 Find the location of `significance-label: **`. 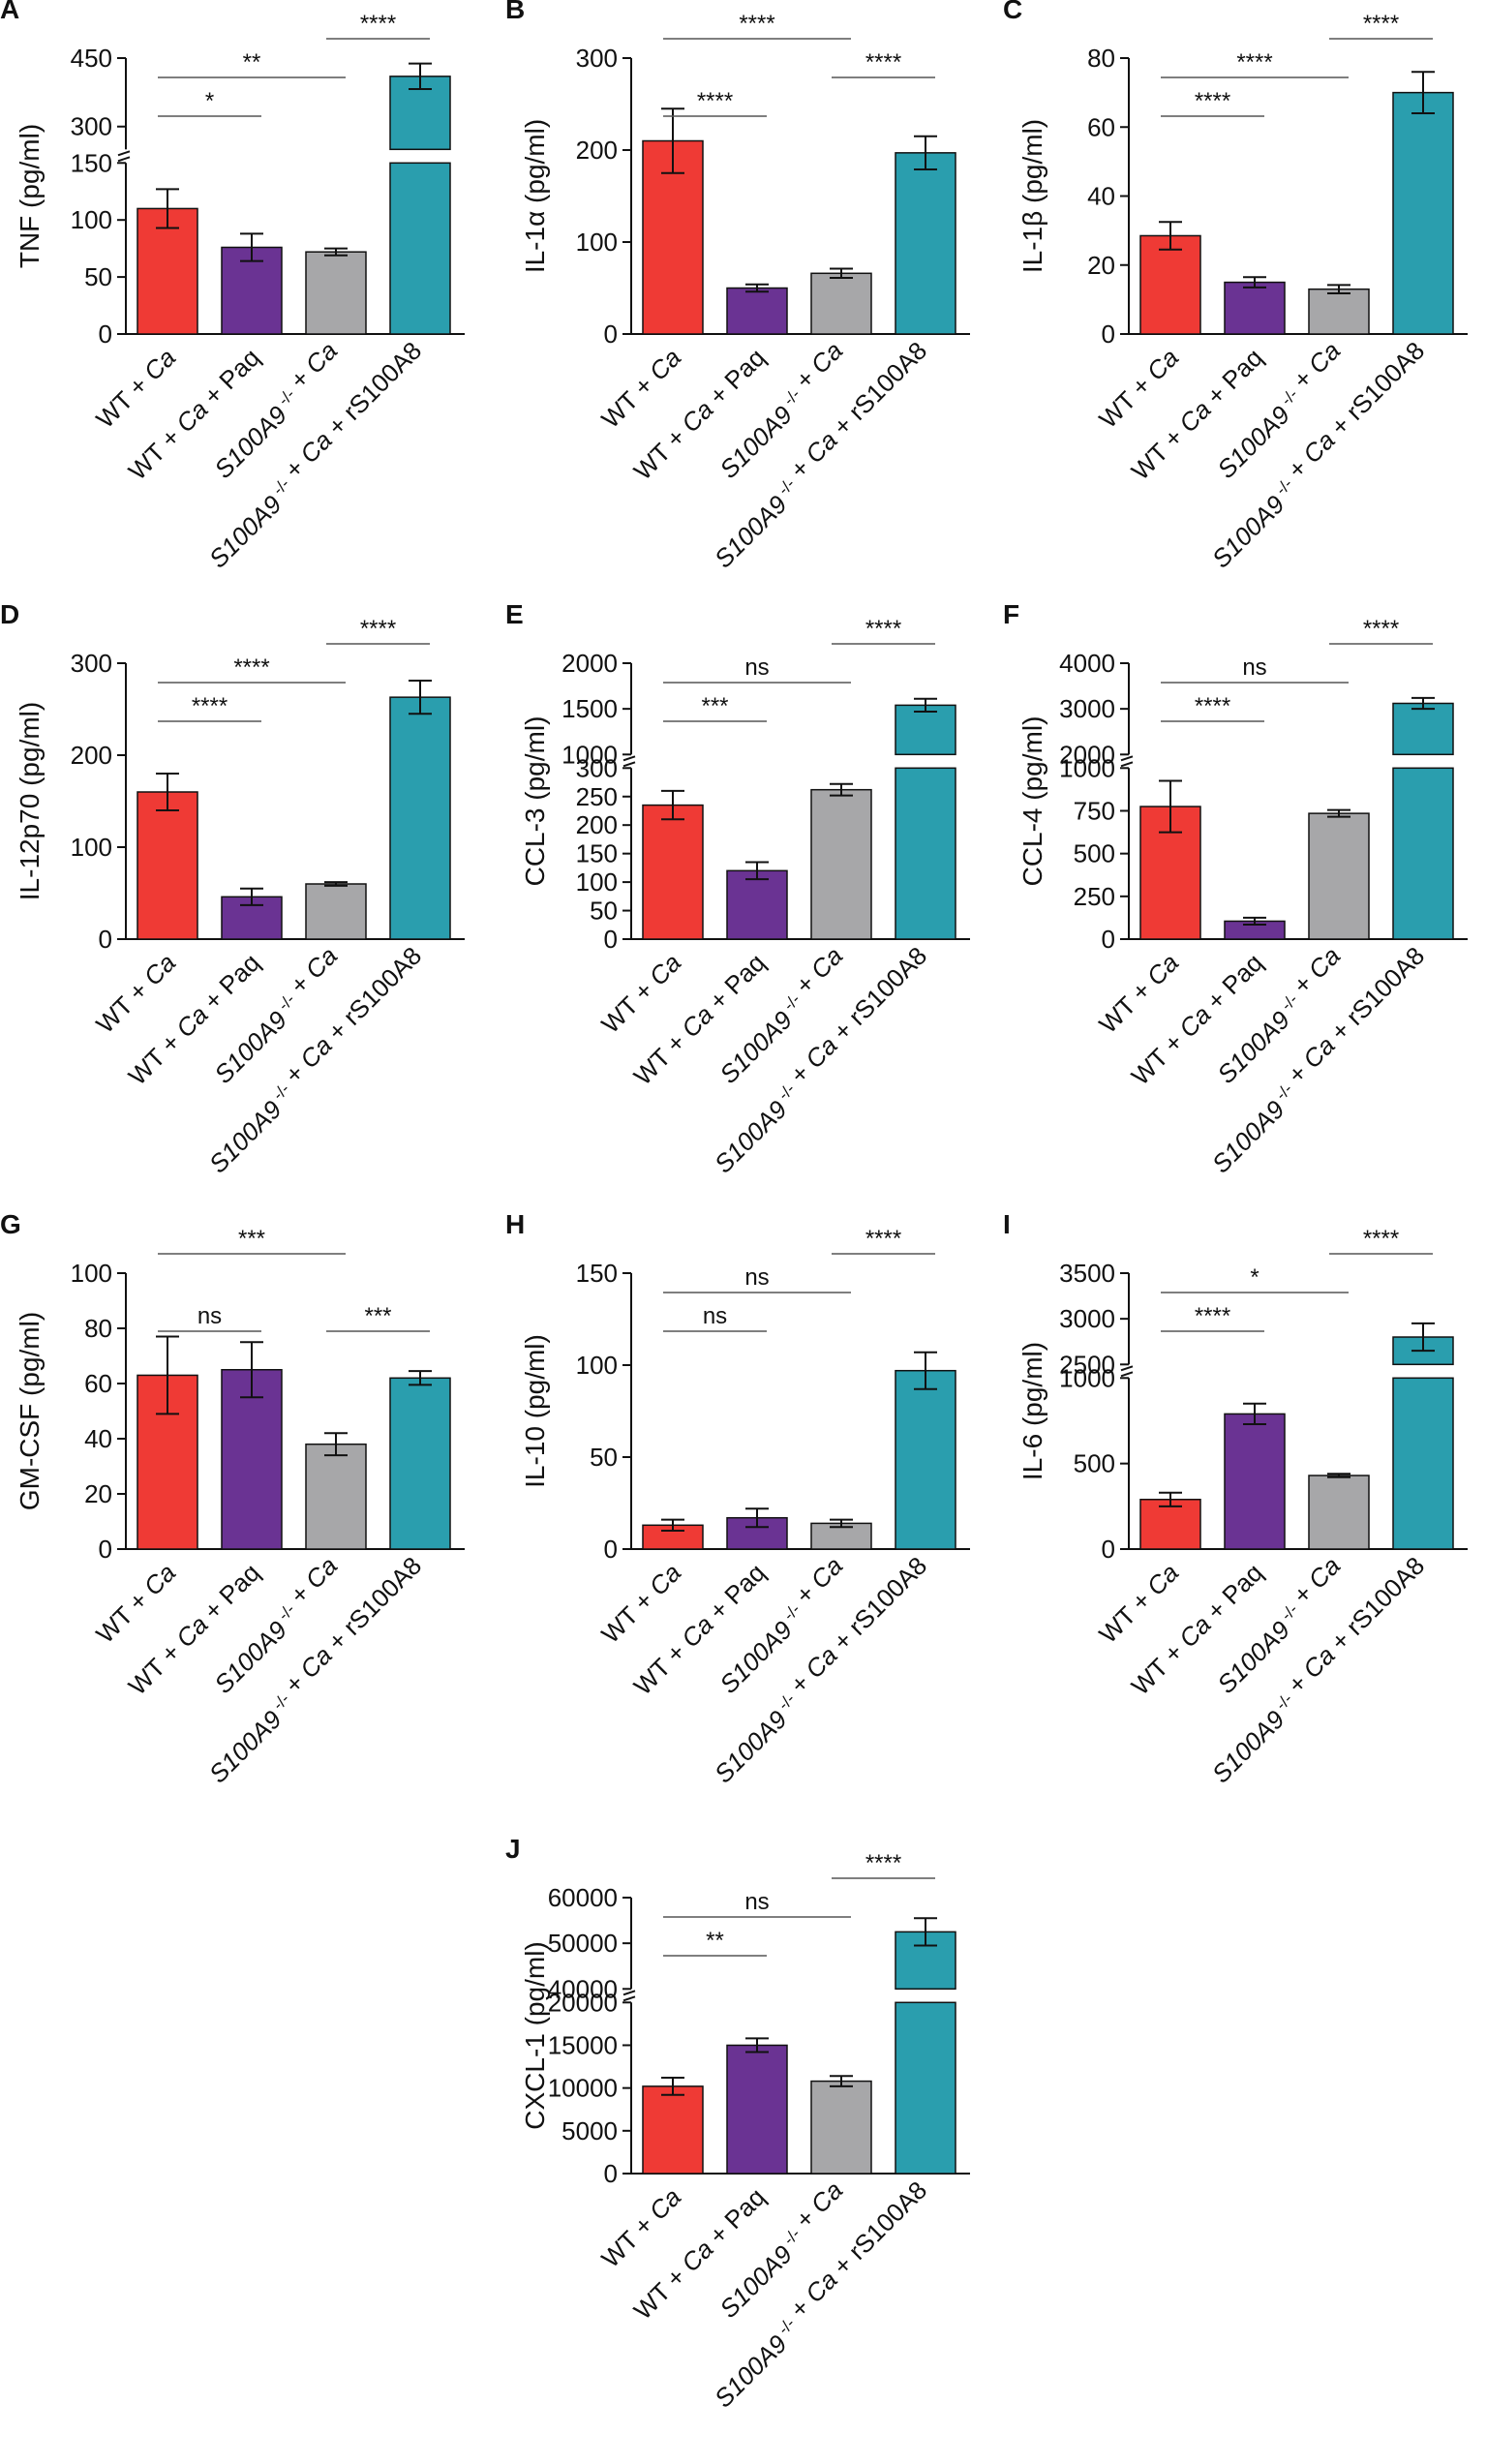

significance-label: ** is located at coordinates (252, 62).